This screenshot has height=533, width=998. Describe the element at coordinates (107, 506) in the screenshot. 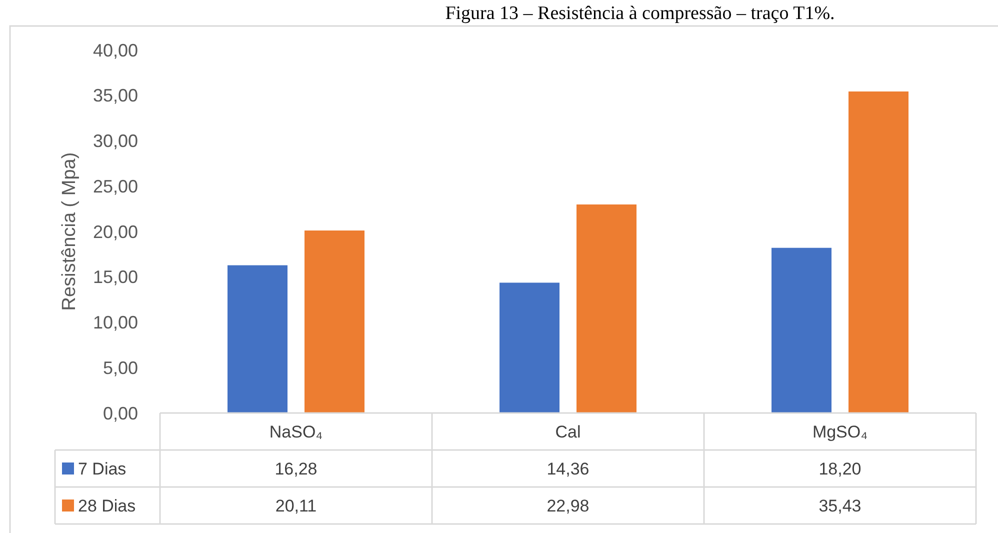

I see `legend-label: 28 Dias` at that location.